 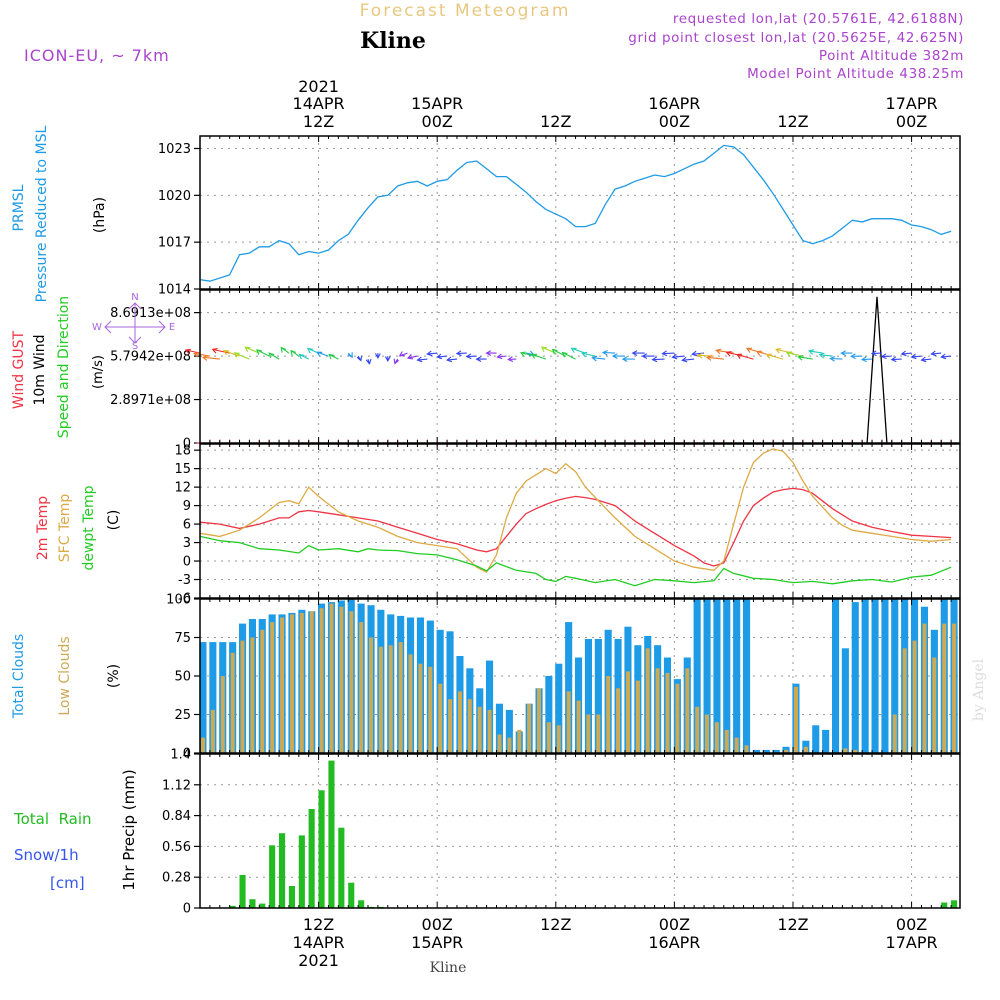 I want to click on bottom-axis-date: 15APR, so click(x=437, y=942).